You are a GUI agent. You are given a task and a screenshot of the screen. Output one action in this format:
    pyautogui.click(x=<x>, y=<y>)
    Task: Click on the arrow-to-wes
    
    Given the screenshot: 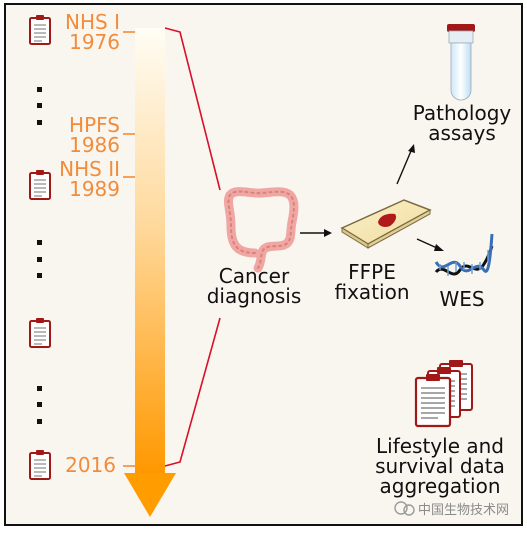 What is the action you would take?
    pyautogui.click(x=430, y=244)
    